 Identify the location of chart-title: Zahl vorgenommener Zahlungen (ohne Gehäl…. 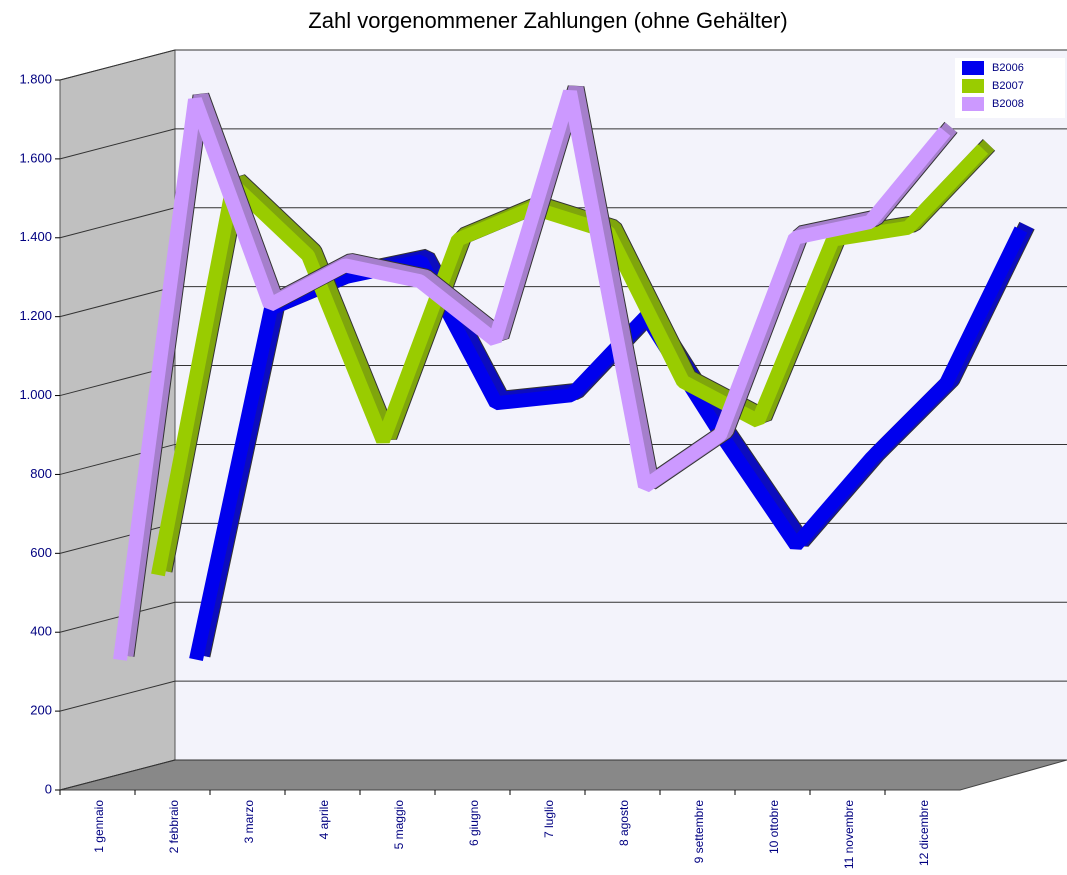
(547, 20).